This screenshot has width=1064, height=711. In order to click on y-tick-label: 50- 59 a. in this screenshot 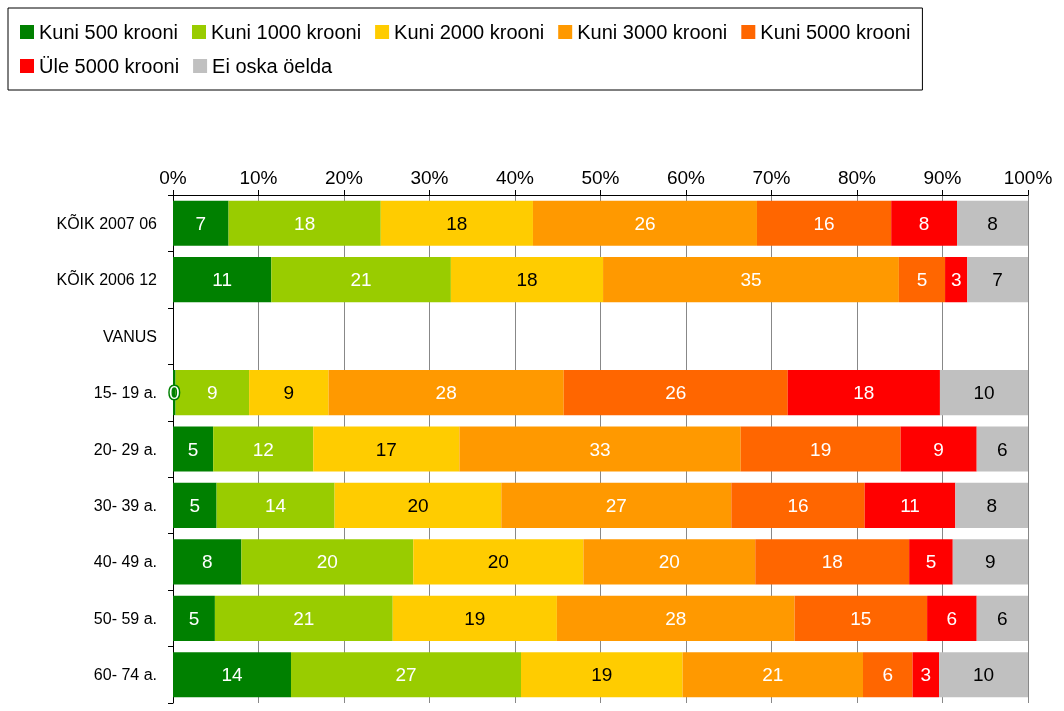, I will do `click(125, 618)`.